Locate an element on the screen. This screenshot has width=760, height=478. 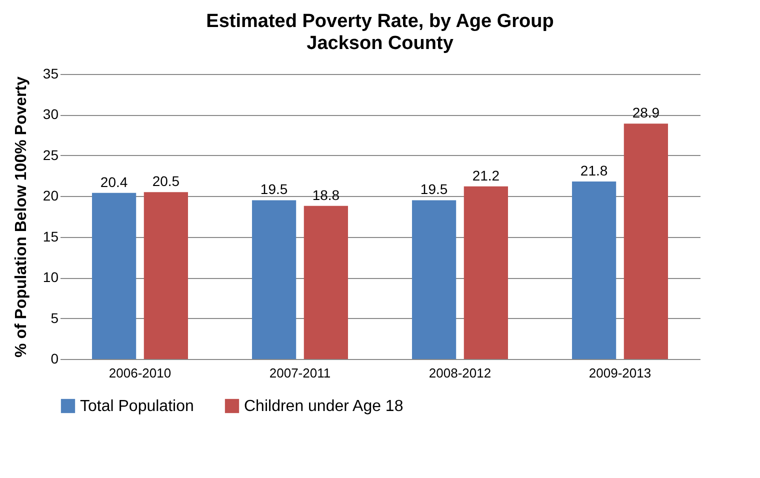
y-tick-label: 35 is located at coordinates (50, 74).